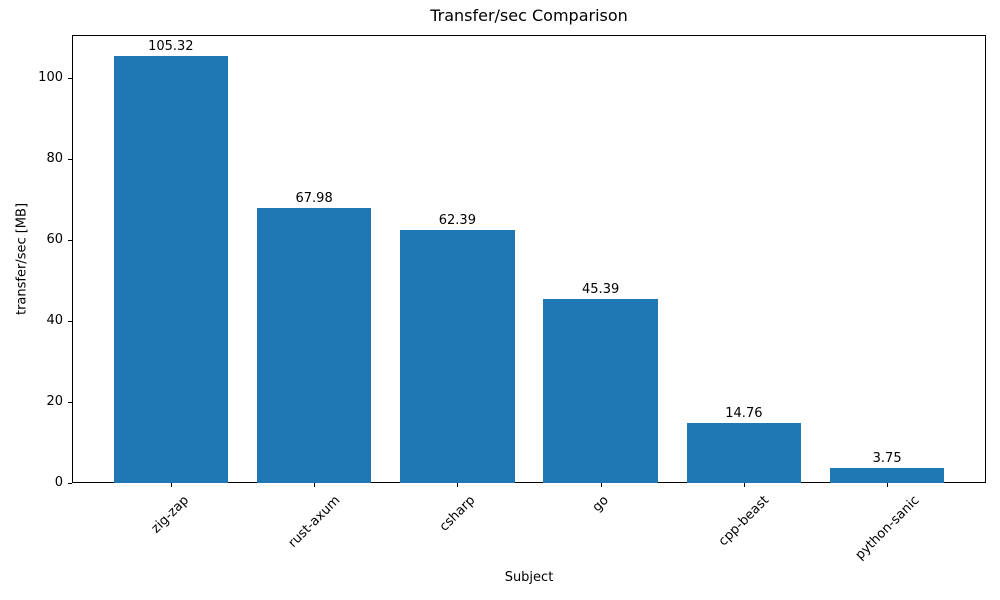 Image resolution: width=1000 pixels, height=600 pixels. Describe the element at coordinates (887, 458) in the screenshot. I see `bar-value-label: 3.75` at that location.